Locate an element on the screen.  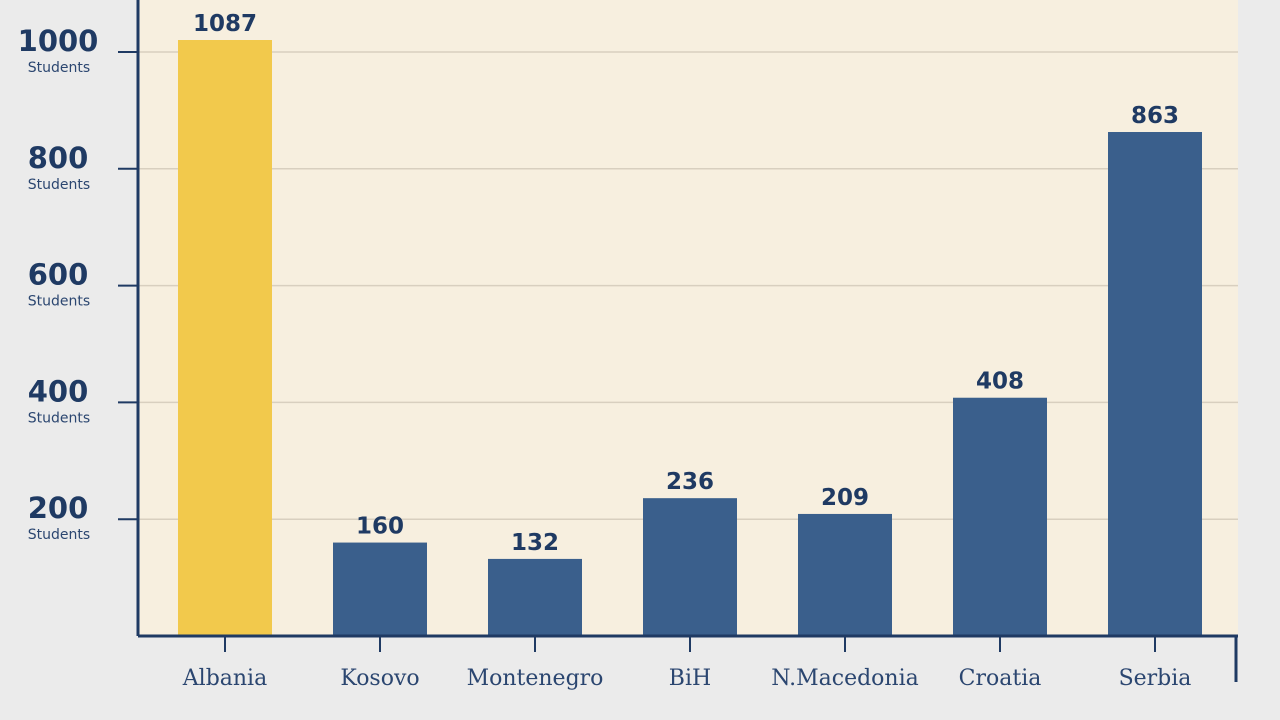
bar-value-label: 408 is located at coordinates (1000, 382).